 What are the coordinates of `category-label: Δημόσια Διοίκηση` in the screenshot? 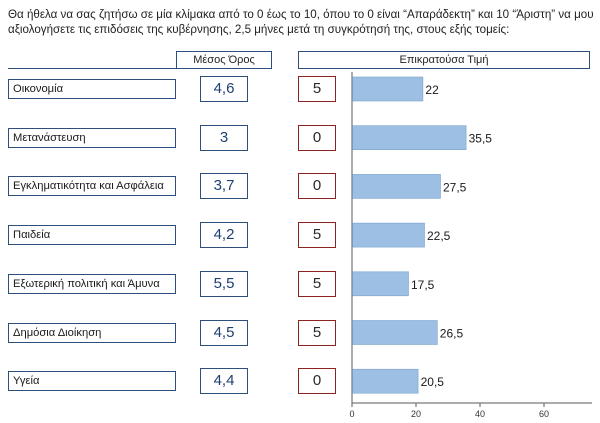 It's located at (92, 332).